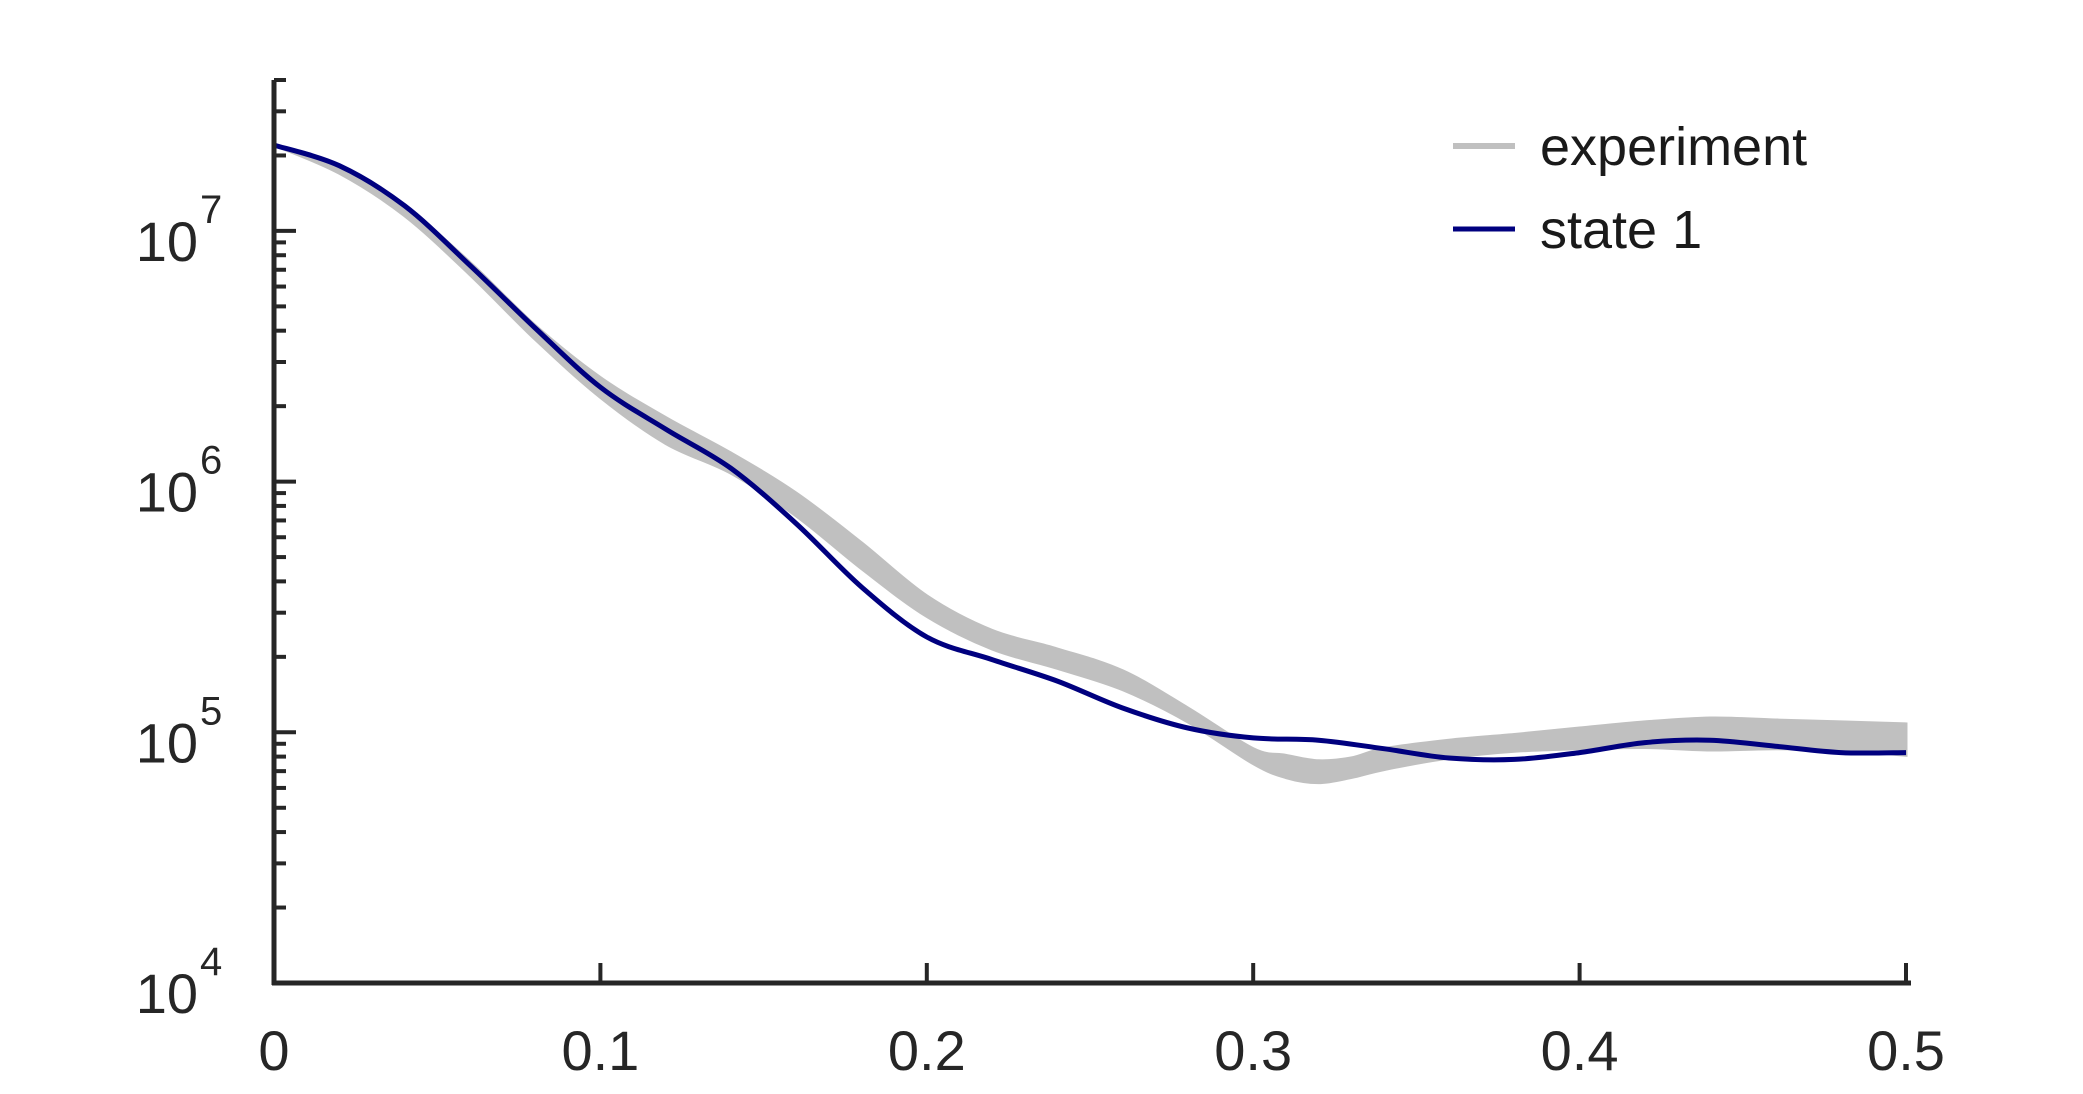 The width and height of the screenshot is (2083, 1094). What do you see at coordinates (1253, 1050) in the screenshot?
I see `x-tick-label: 0.3` at bounding box center [1253, 1050].